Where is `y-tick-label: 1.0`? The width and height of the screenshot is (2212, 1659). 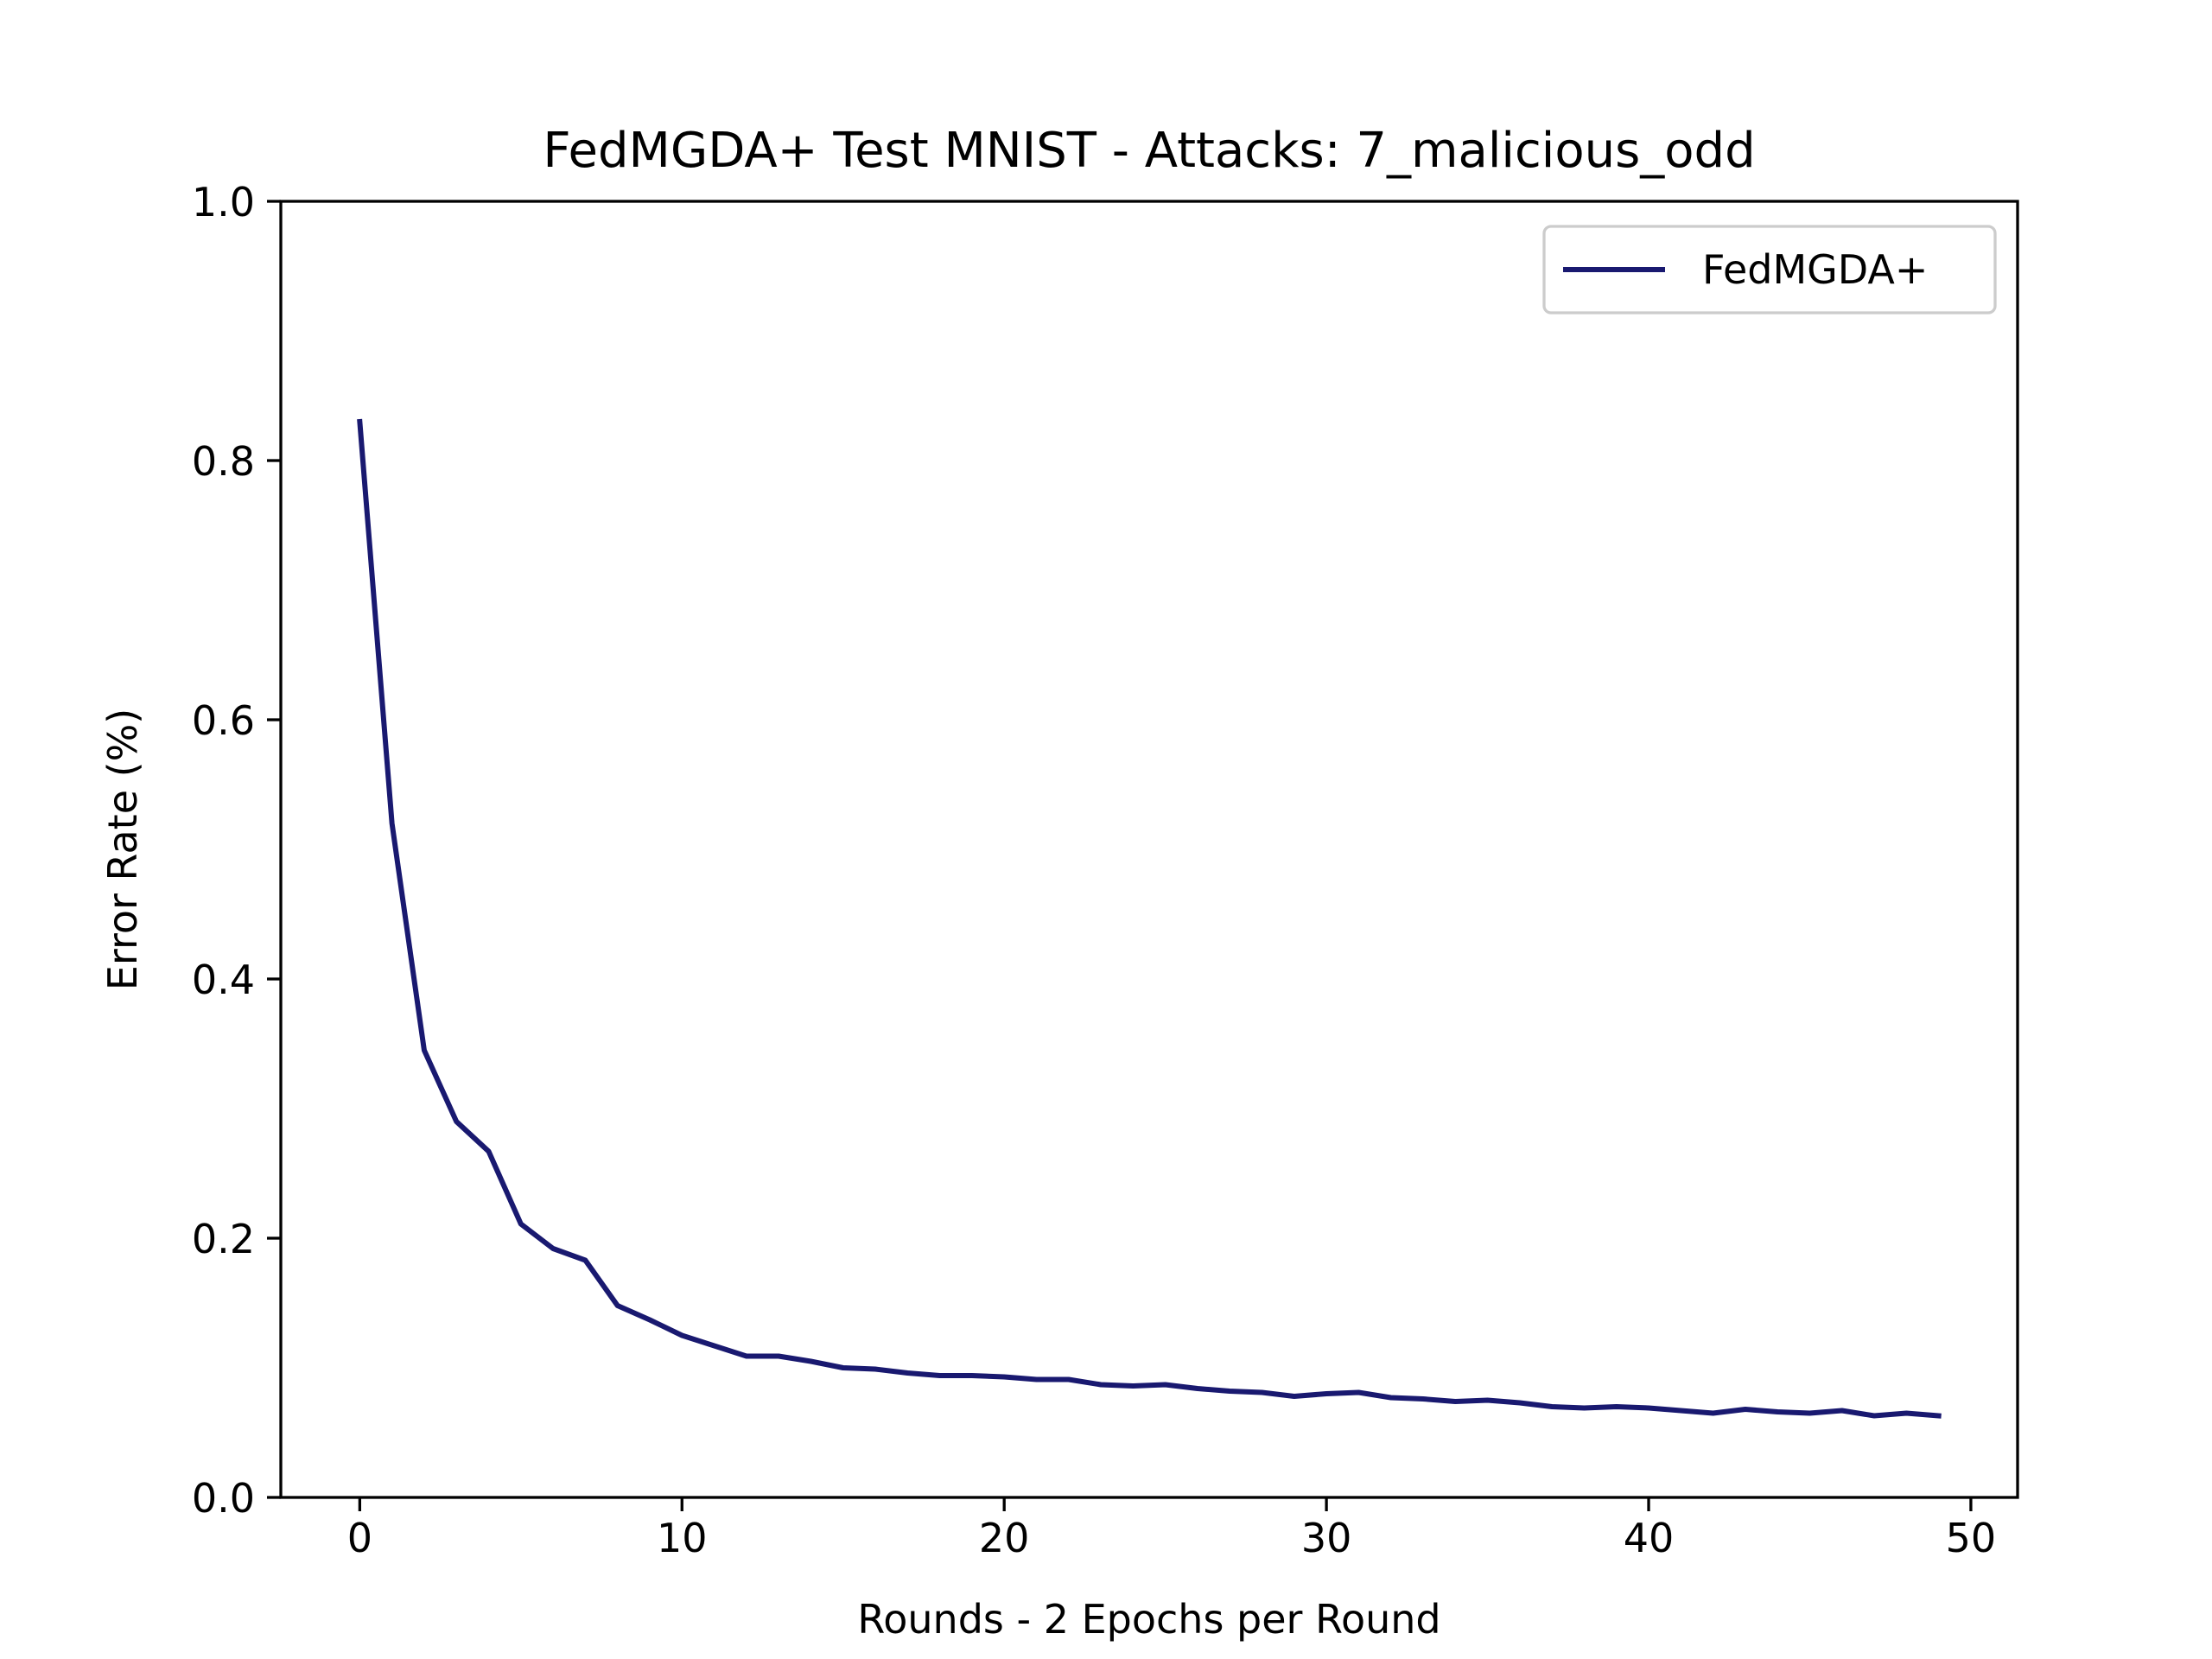 y-tick-label: 1.0 is located at coordinates (223, 202).